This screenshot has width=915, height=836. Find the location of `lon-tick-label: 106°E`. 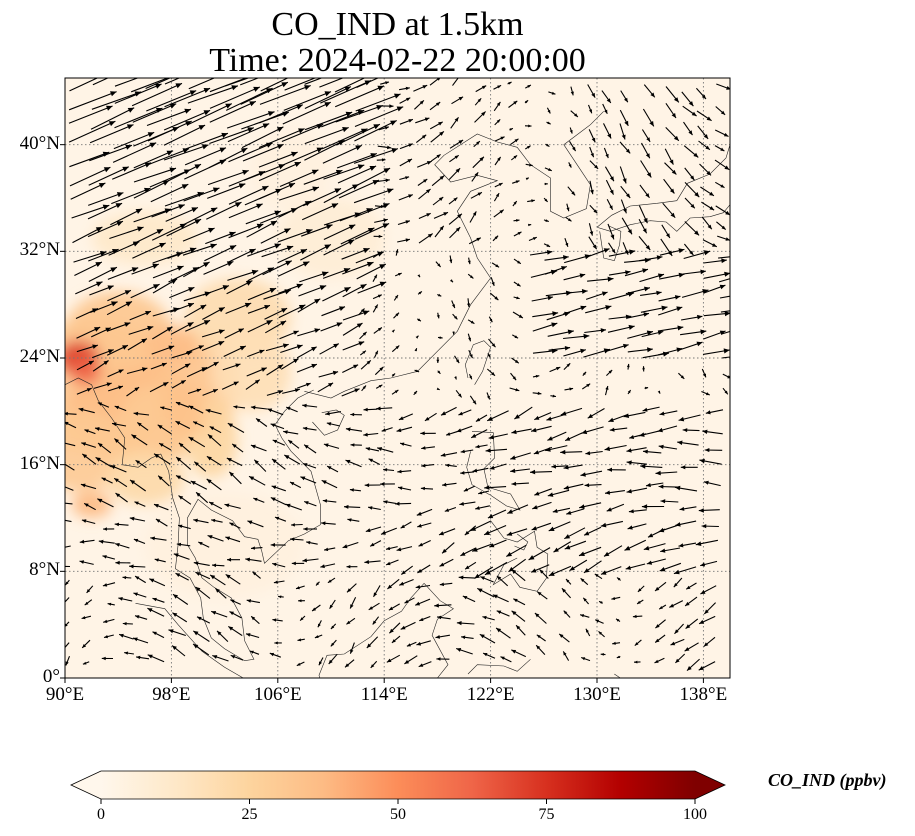

lon-tick-label: 106°E is located at coordinates (277, 694).